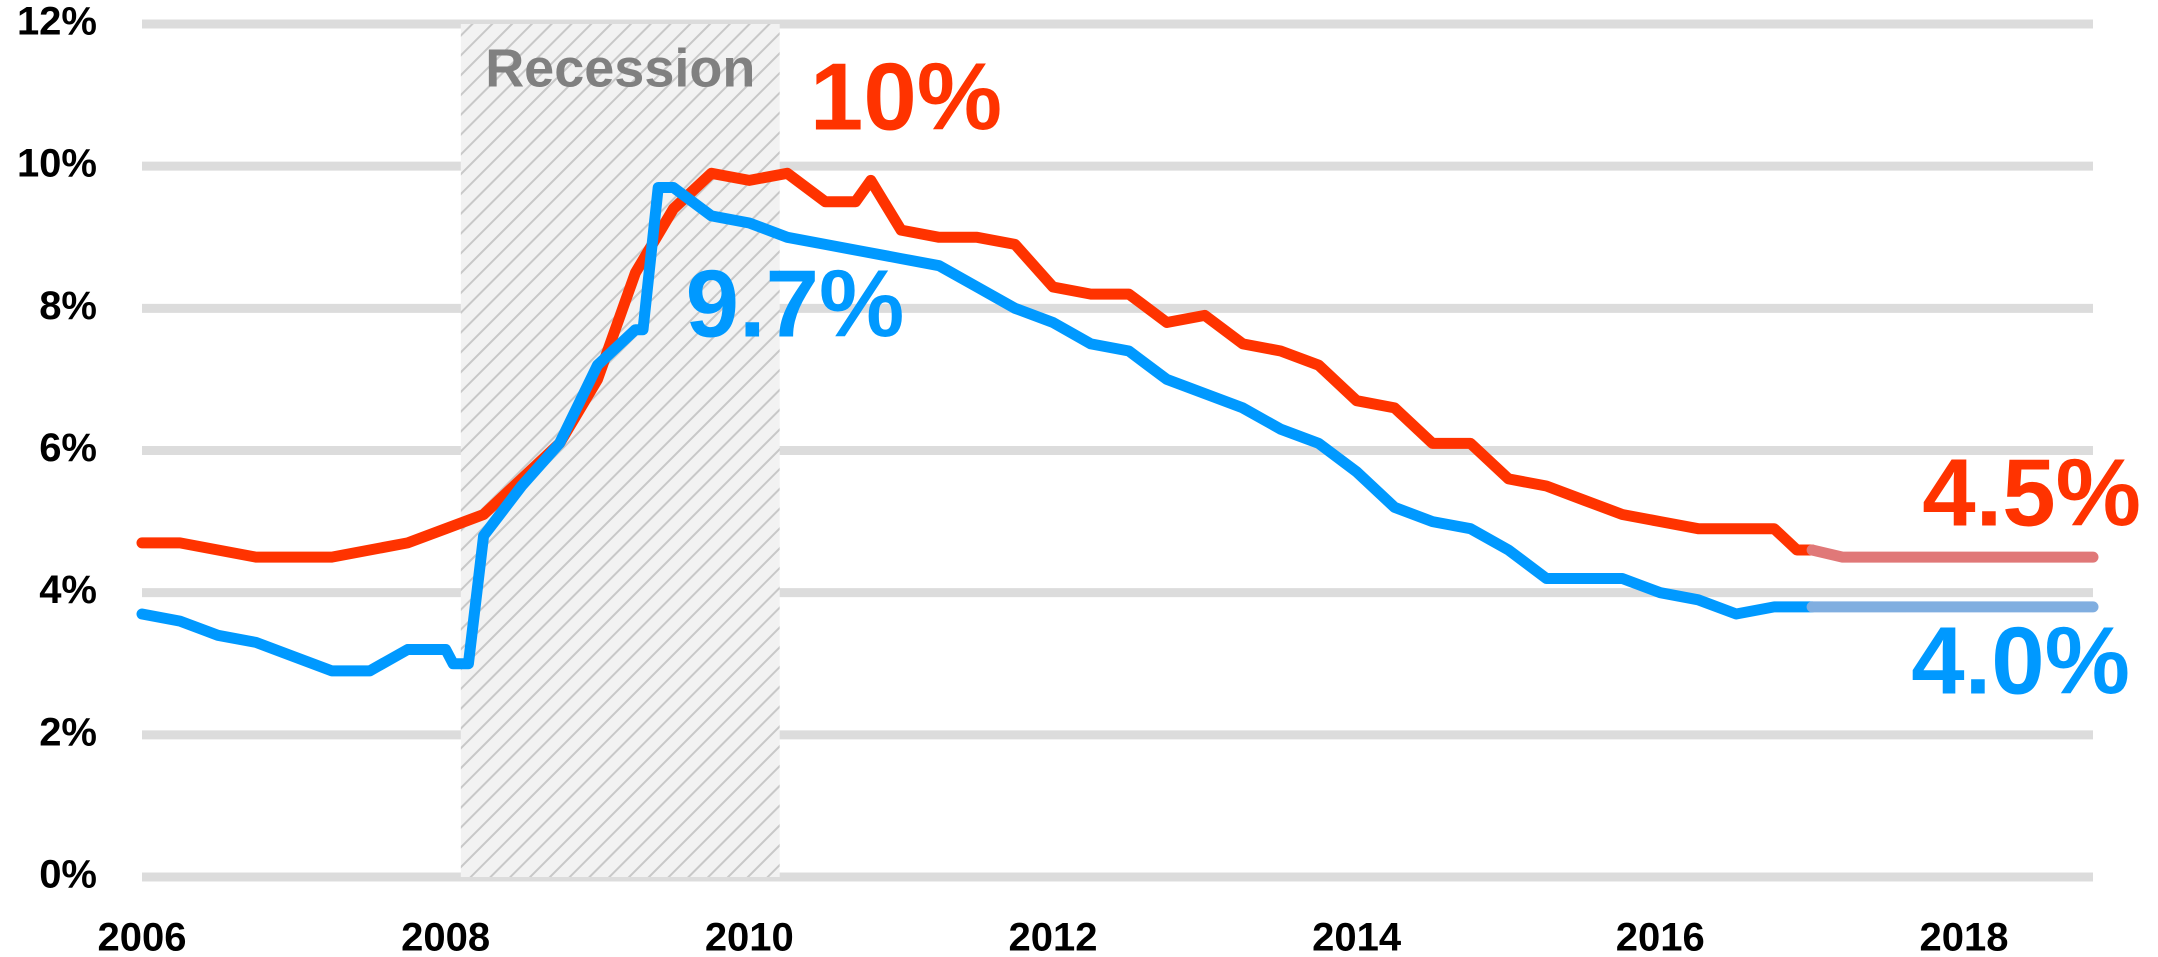  I want to click on annotation: 4.5%, so click(2031, 492).